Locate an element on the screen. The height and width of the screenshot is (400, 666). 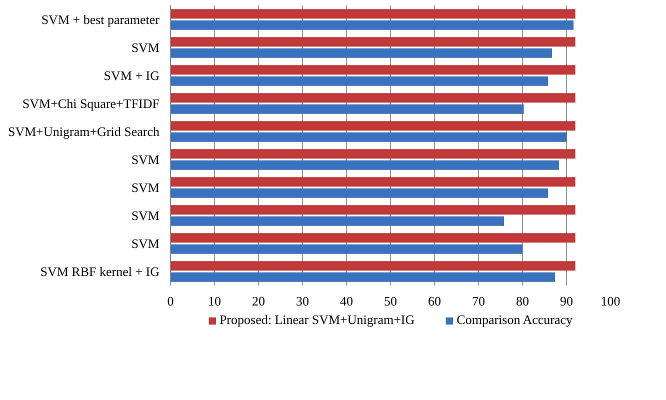
y-tick-label: SVM + IG is located at coordinates (132, 75).